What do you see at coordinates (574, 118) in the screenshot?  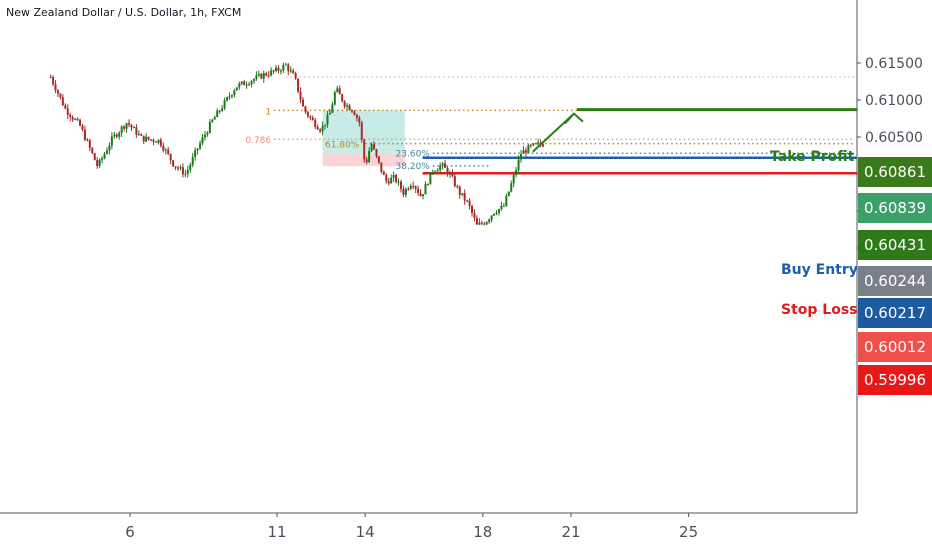 I see `projection-arrowhead` at bounding box center [574, 118].